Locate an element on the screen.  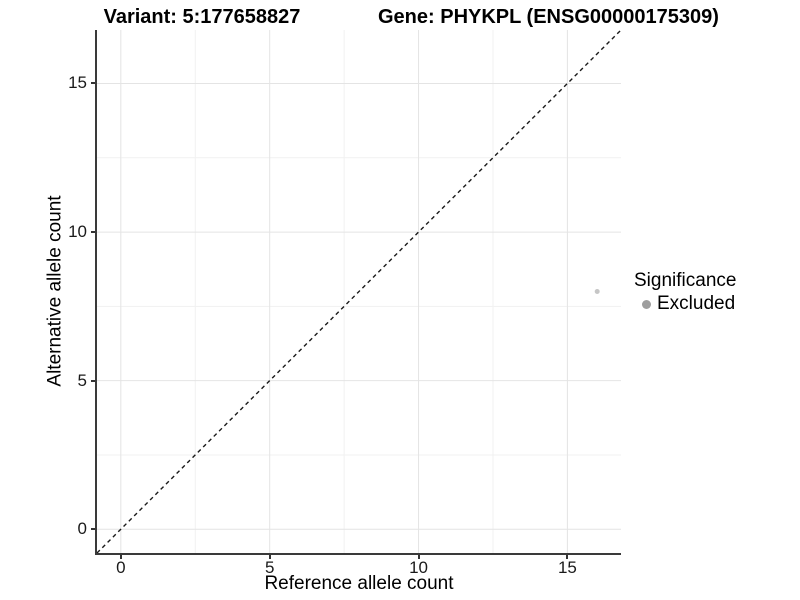
gene-title: Gene: PHYKPL (ENSG00000175309) is located at coordinates (548, 17).